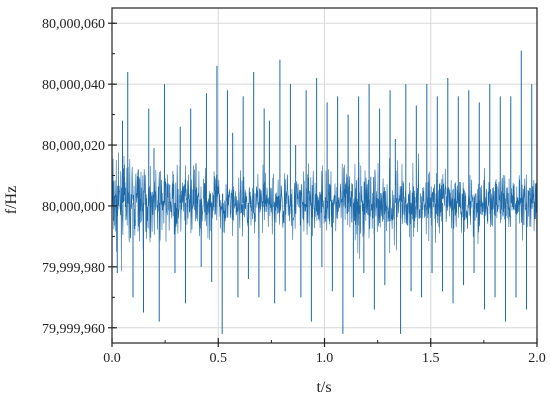  What do you see at coordinates (537, 358) in the screenshot?
I see `x-tick-label: 2.0` at bounding box center [537, 358].